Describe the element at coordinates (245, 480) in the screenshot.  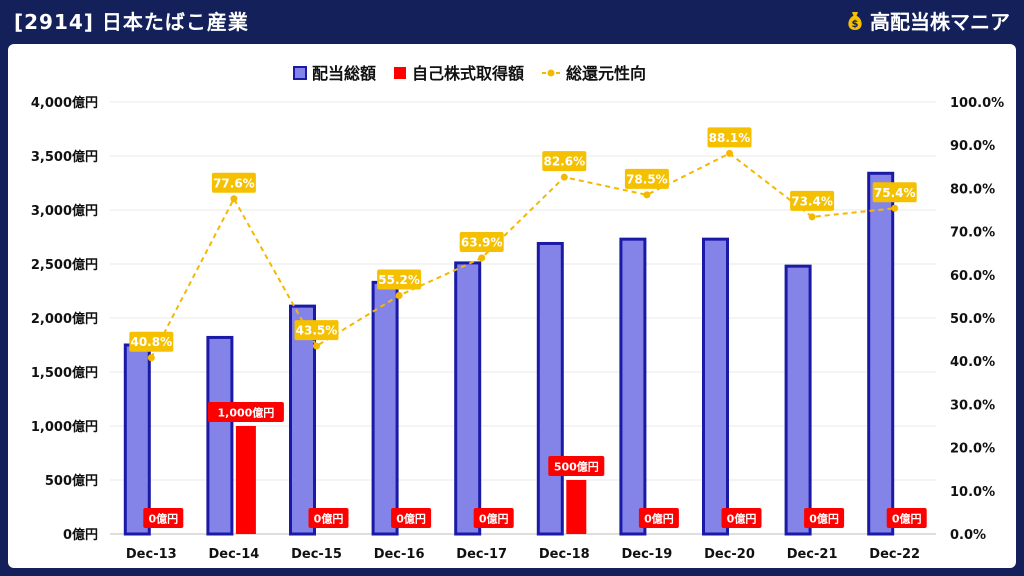
I see `buyback-bar` at that location.